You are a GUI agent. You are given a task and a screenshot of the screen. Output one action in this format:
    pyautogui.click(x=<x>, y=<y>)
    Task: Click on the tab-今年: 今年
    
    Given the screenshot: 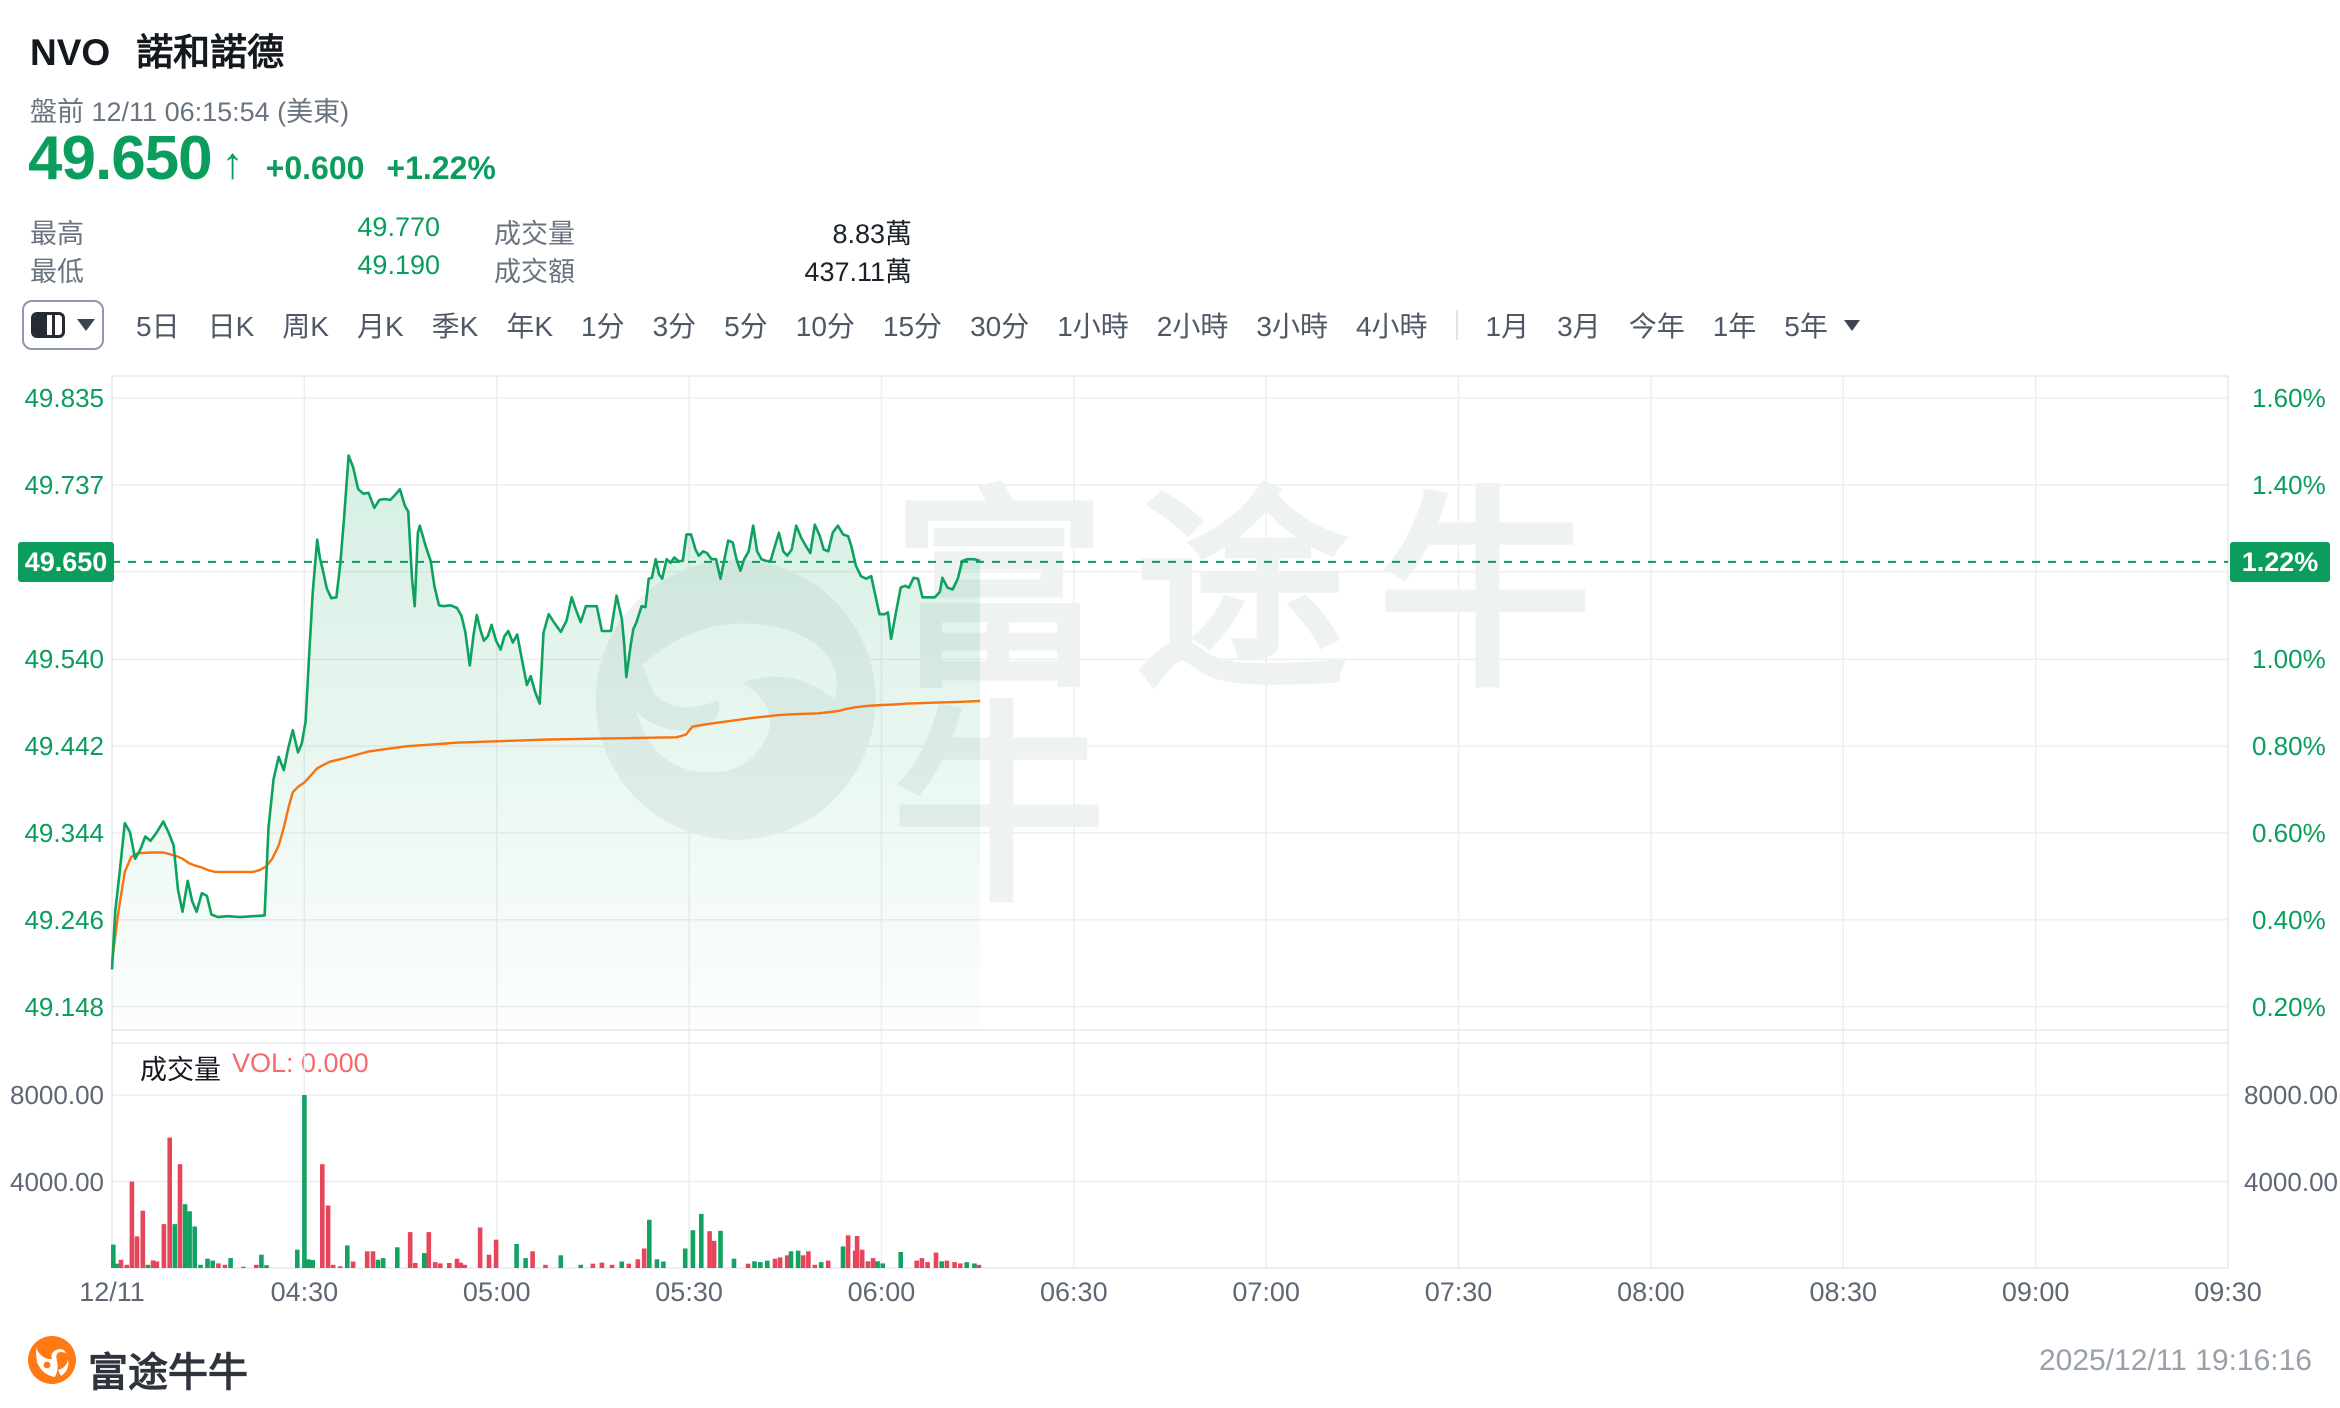 What is the action you would take?
    pyautogui.click(x=1656, y=326)
    